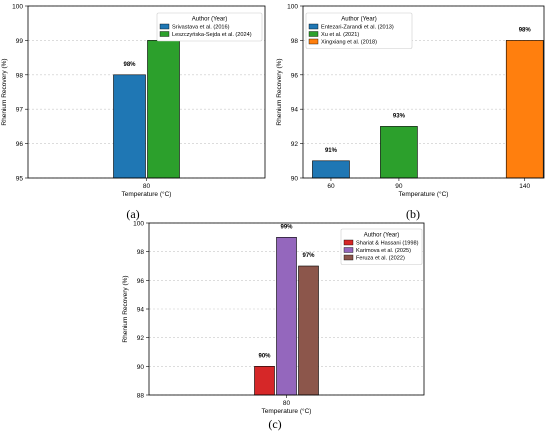 This screenshot has width=550, height=438. I want to click on bar-xu-et-al-2021, so click(399, 152).